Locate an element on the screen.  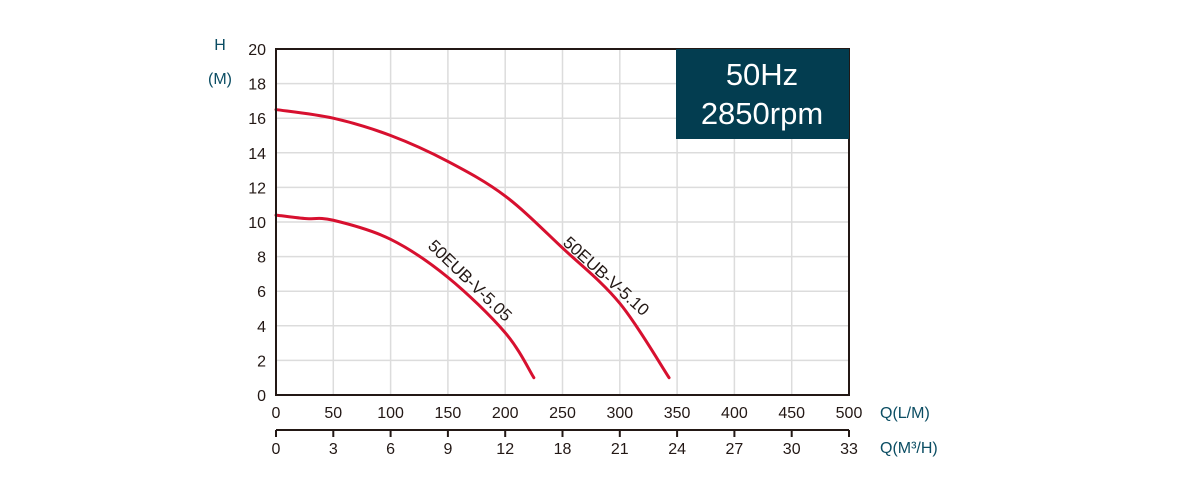
y-tick-label: 4 is located at coordinates (261, 327).